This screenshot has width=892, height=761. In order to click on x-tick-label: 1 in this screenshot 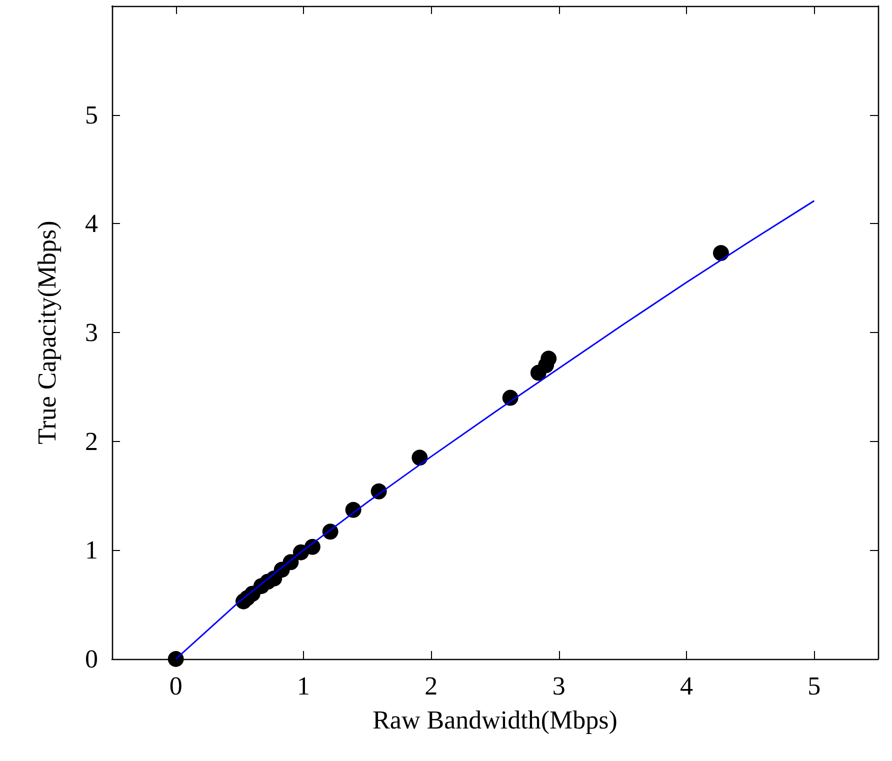, I will do `click(303, 686)`.